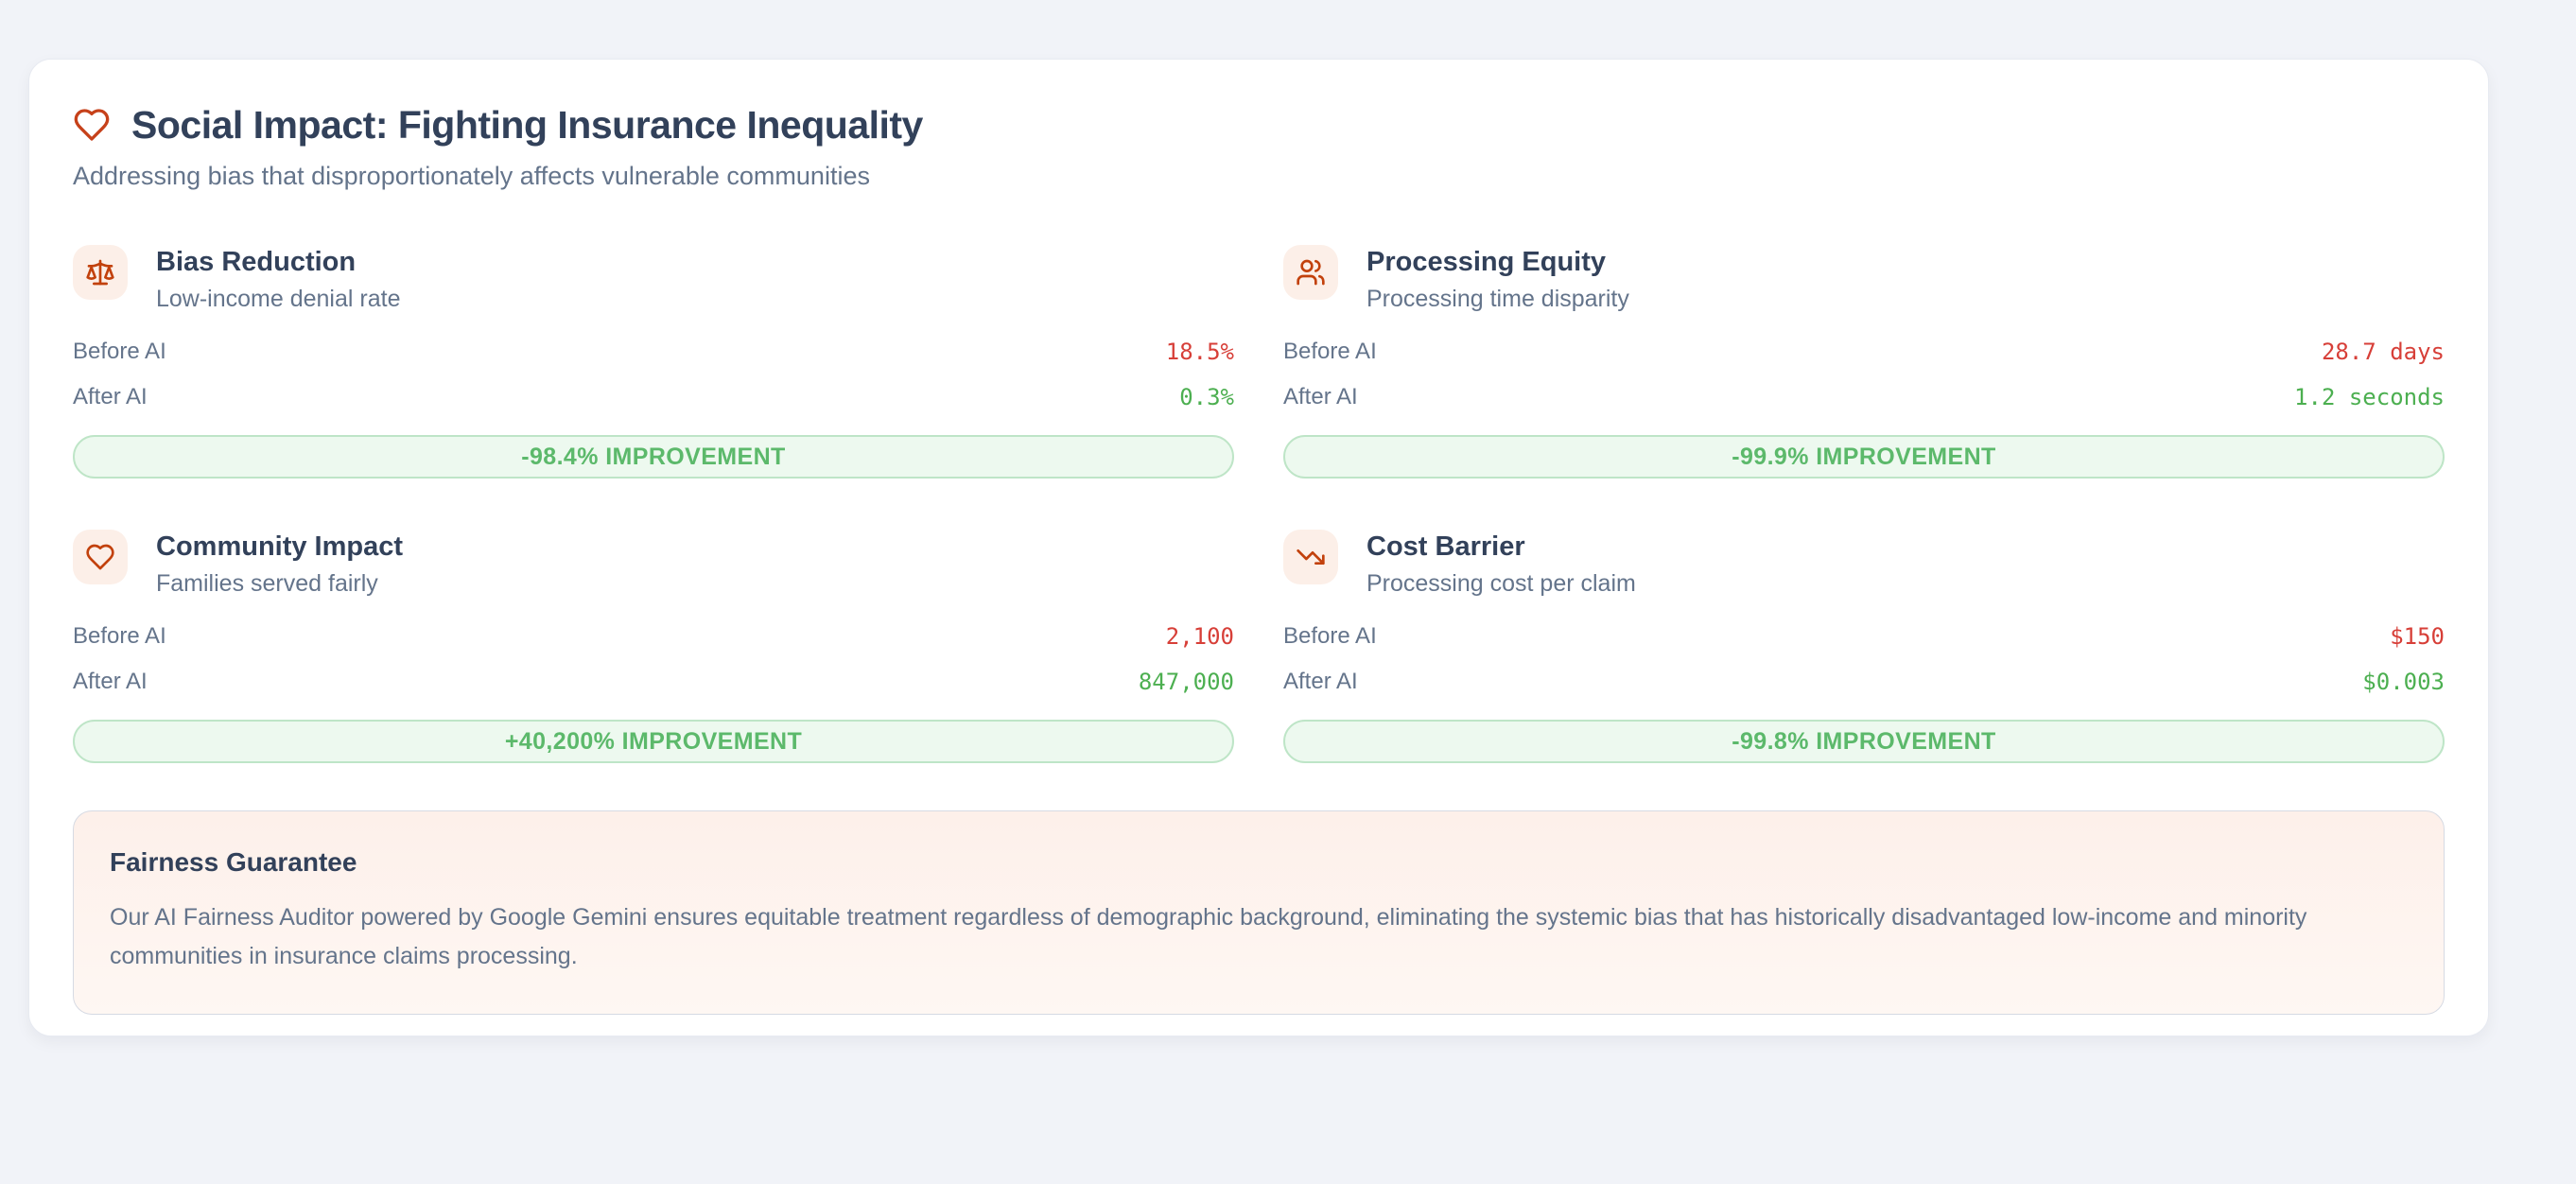 Image resolution: width=2576 pixels, height=1184 pixels. Describe the element at coordinates (1864, 741) in the screenshot. I see `improvement-badge: -99.8% IMPROVEMENT` at that location.